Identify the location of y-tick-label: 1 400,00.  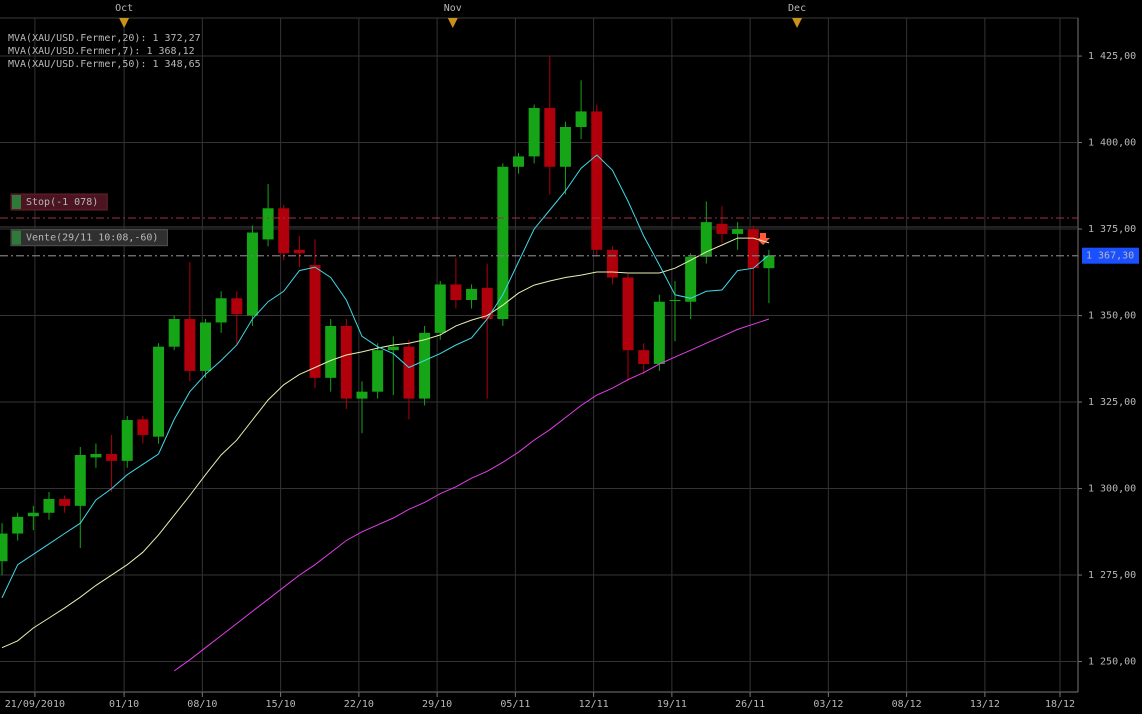
(1112, 143).